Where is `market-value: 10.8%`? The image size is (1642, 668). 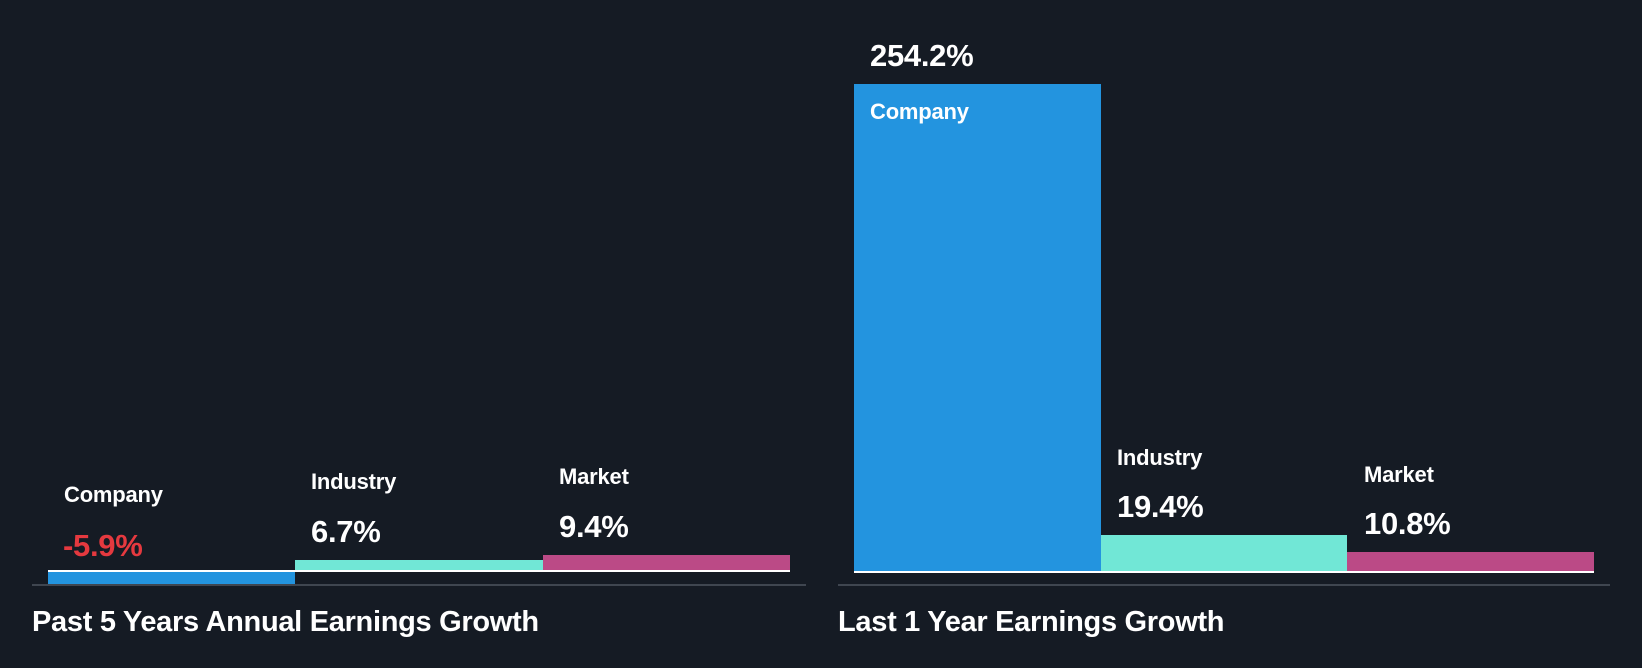
market-value: 10.8% is located at coordinates (1407, 523).